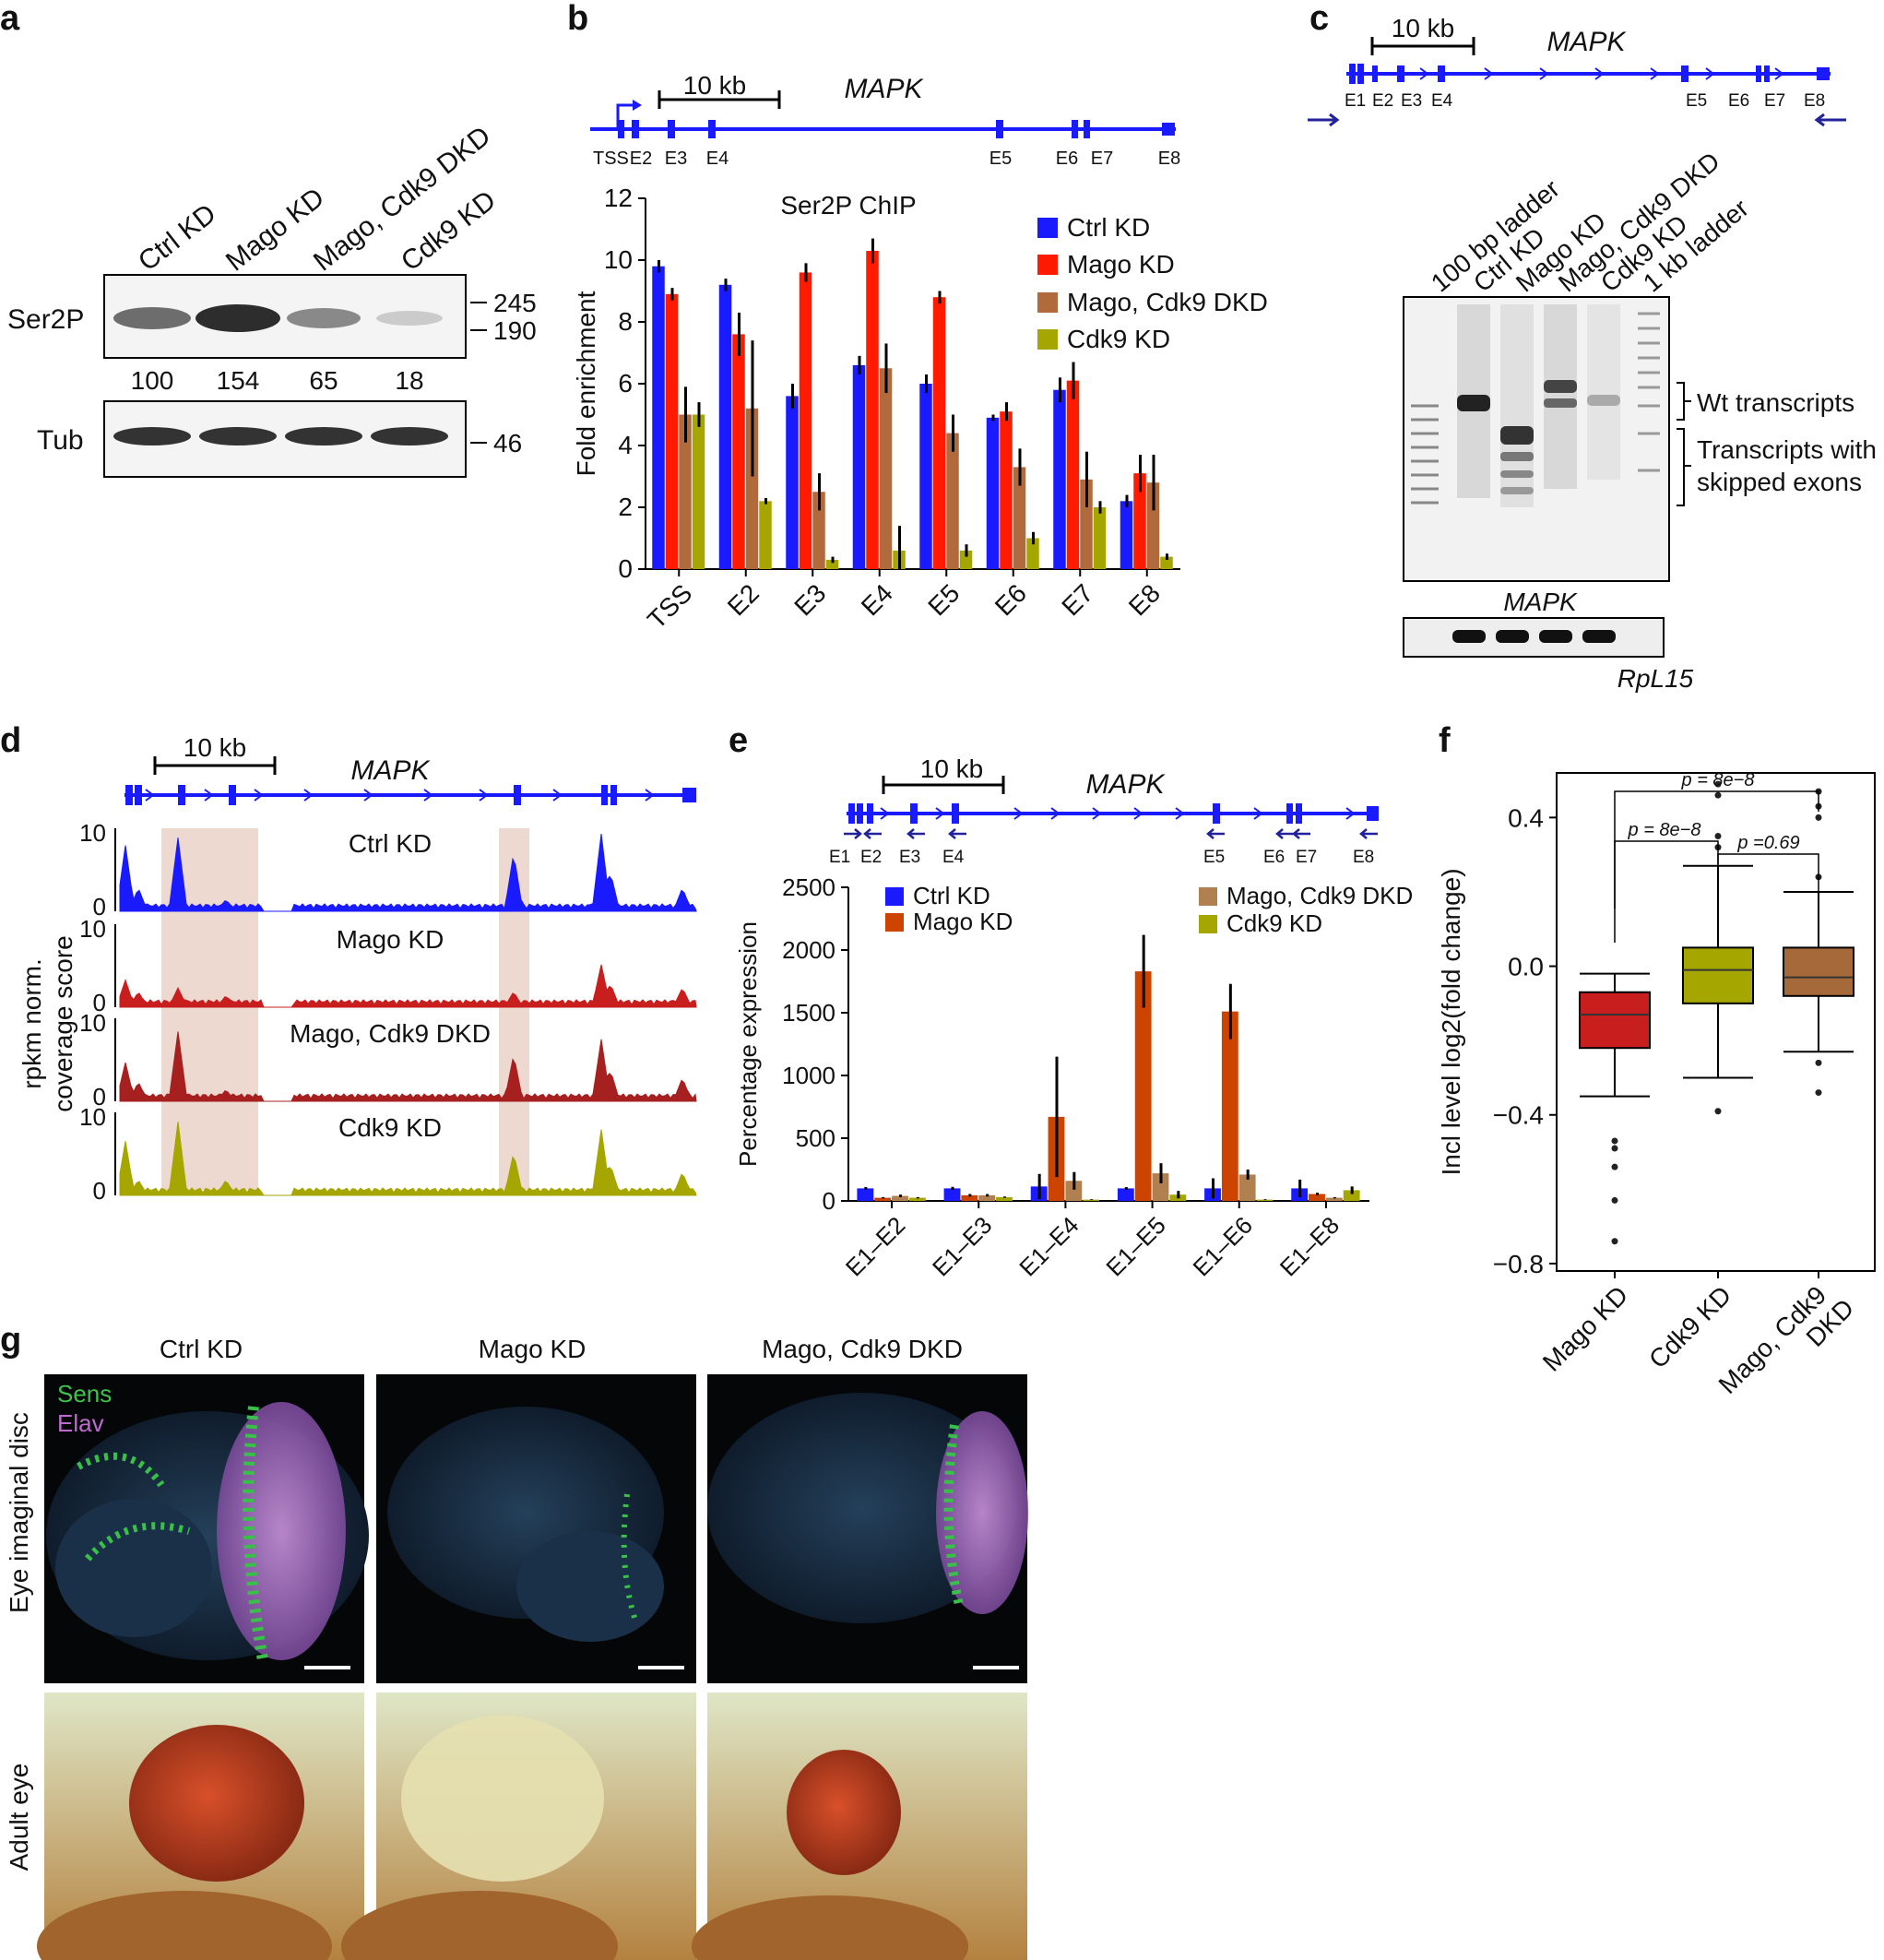 The height and width of the screenshot is (1960, 1884). Describe the element at coordinates (1774, 101) in the screenshot. I see `exon-label: E7` at that location.